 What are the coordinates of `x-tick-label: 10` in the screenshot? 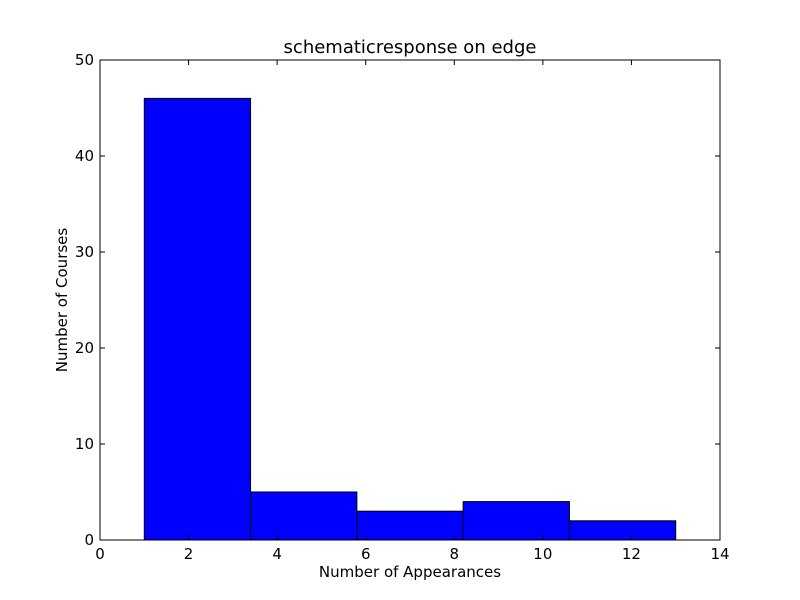 It's located at (542, 554).